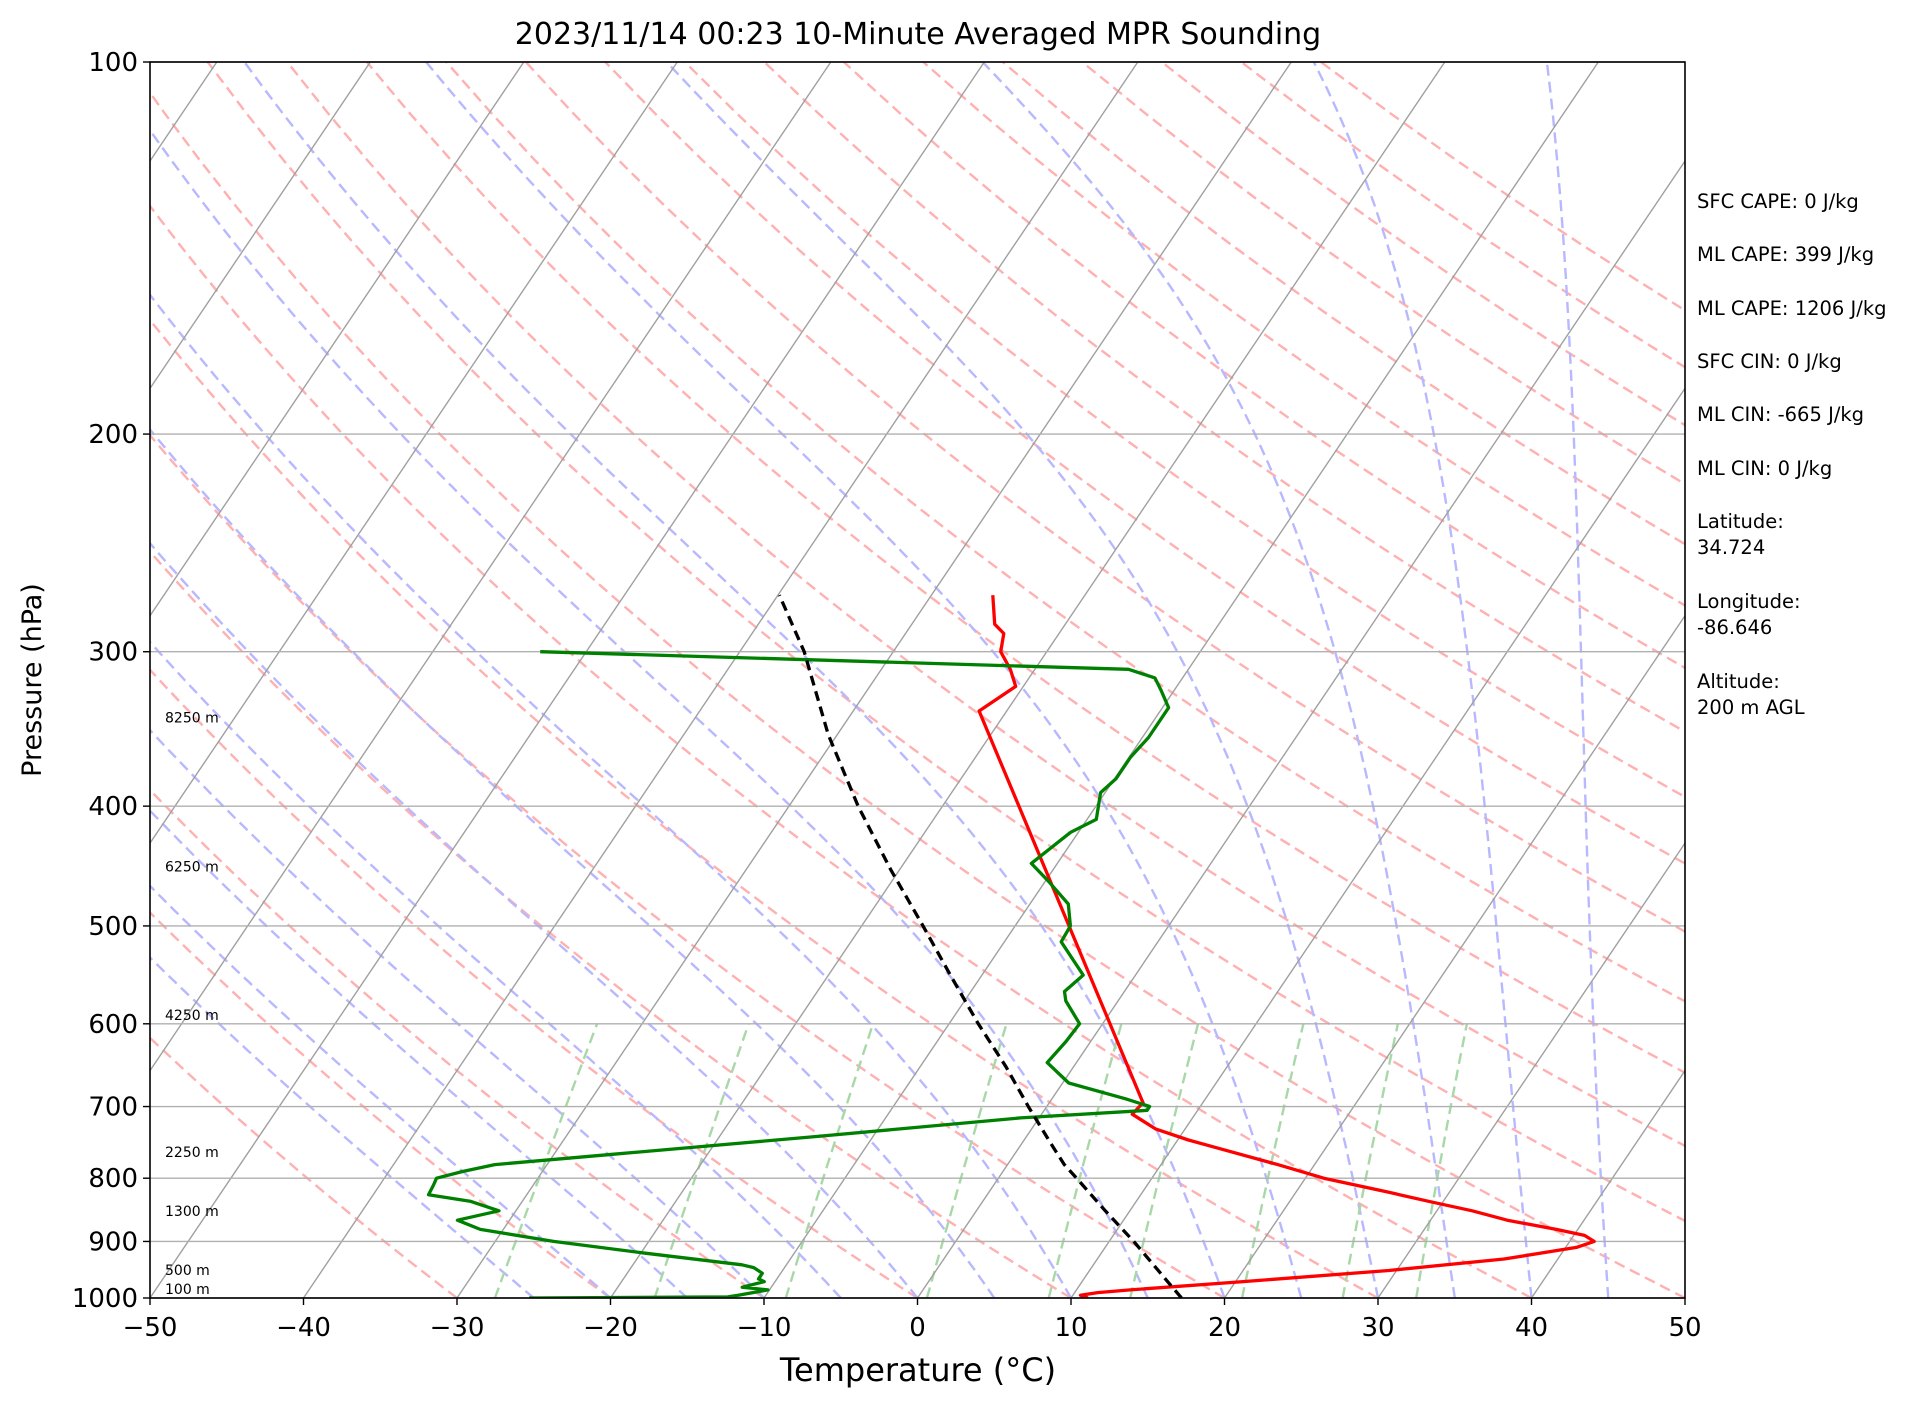  I want to click on height-label: 4250 m, so click(192, 1016).